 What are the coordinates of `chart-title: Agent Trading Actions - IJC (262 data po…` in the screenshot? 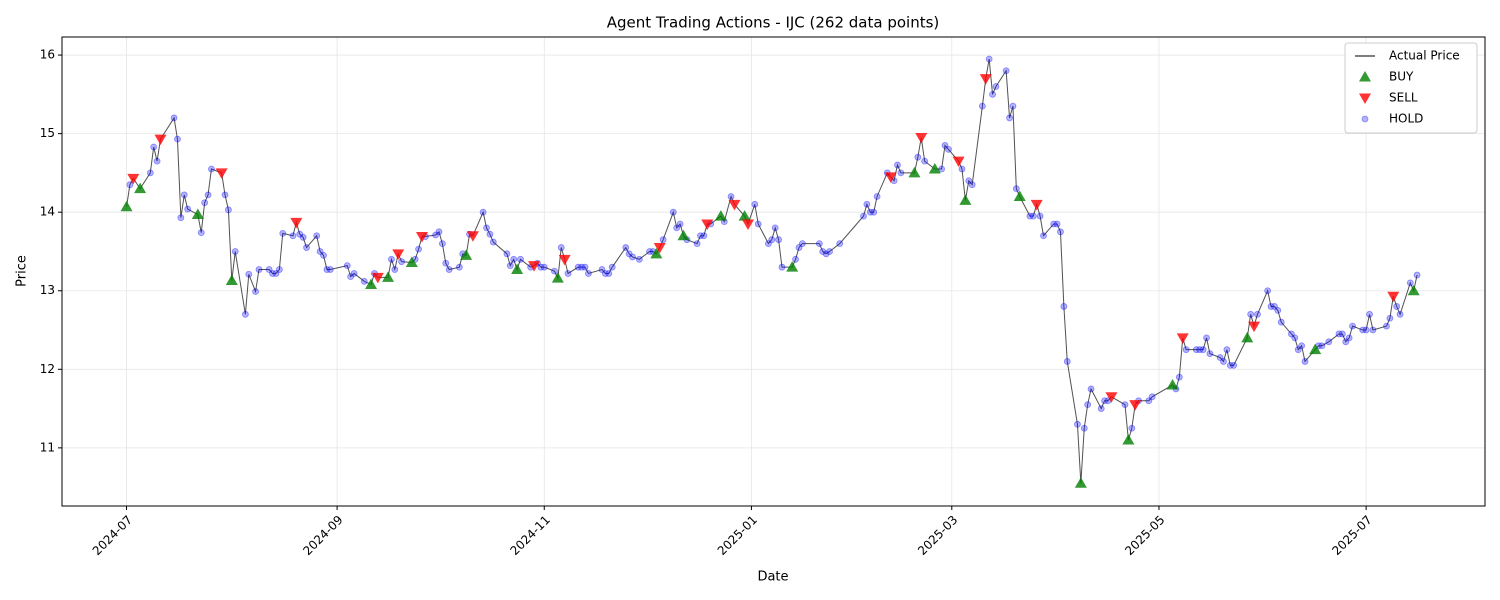 It's located at (773, 23).